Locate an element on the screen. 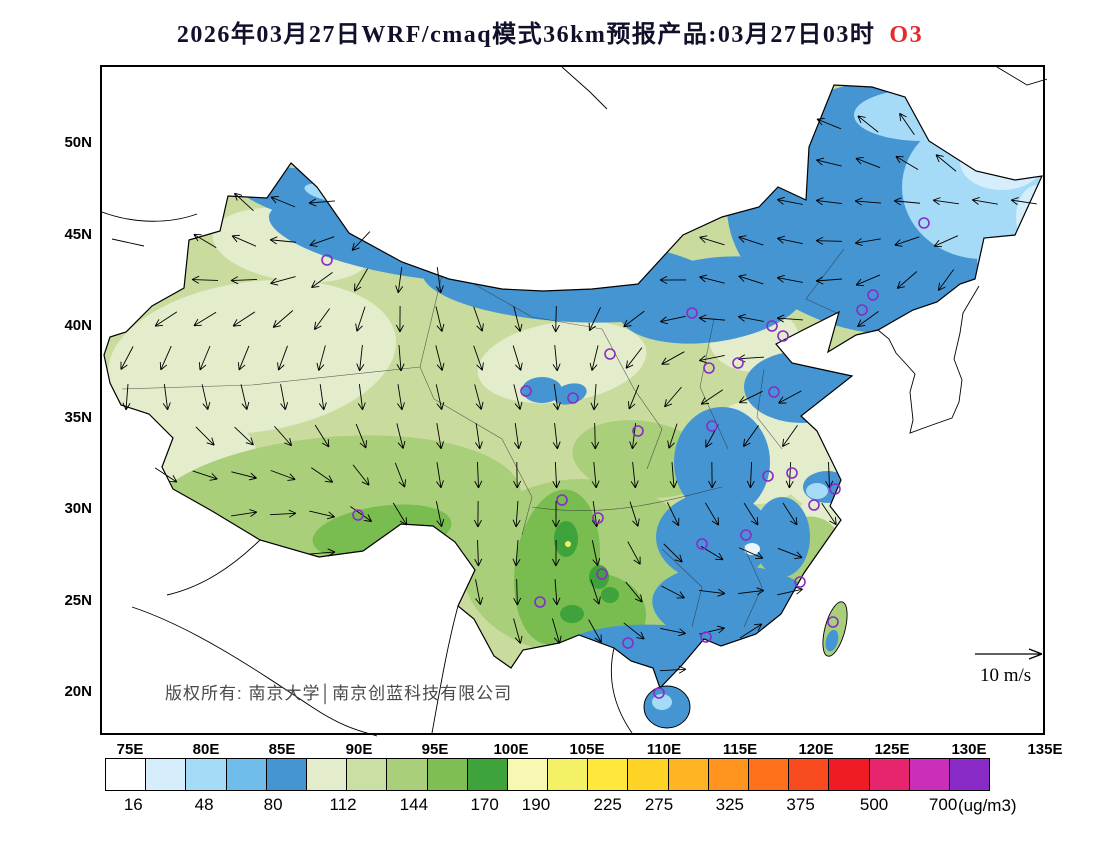  colorbar-tick-label: 500 is located at coordinates (874, 804).